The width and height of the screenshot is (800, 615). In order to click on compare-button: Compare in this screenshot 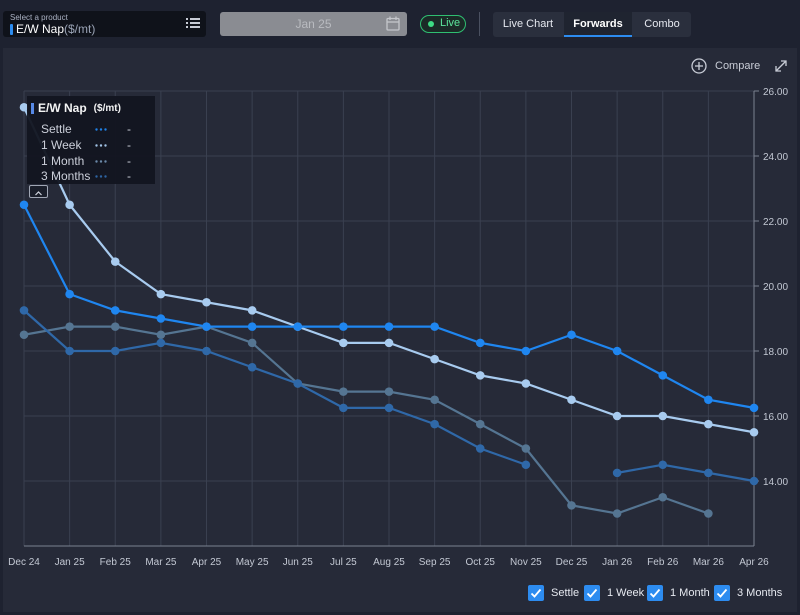, I will do `click(725, 66)`.